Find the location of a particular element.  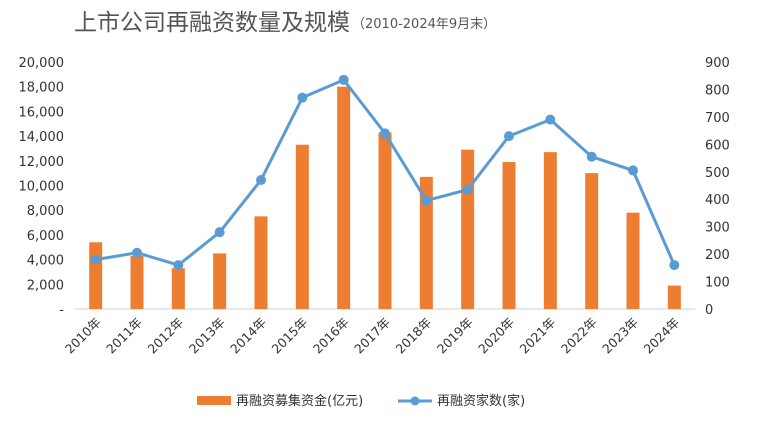

x-axis-tick: 2011年 is located at coordinates (124, 336).